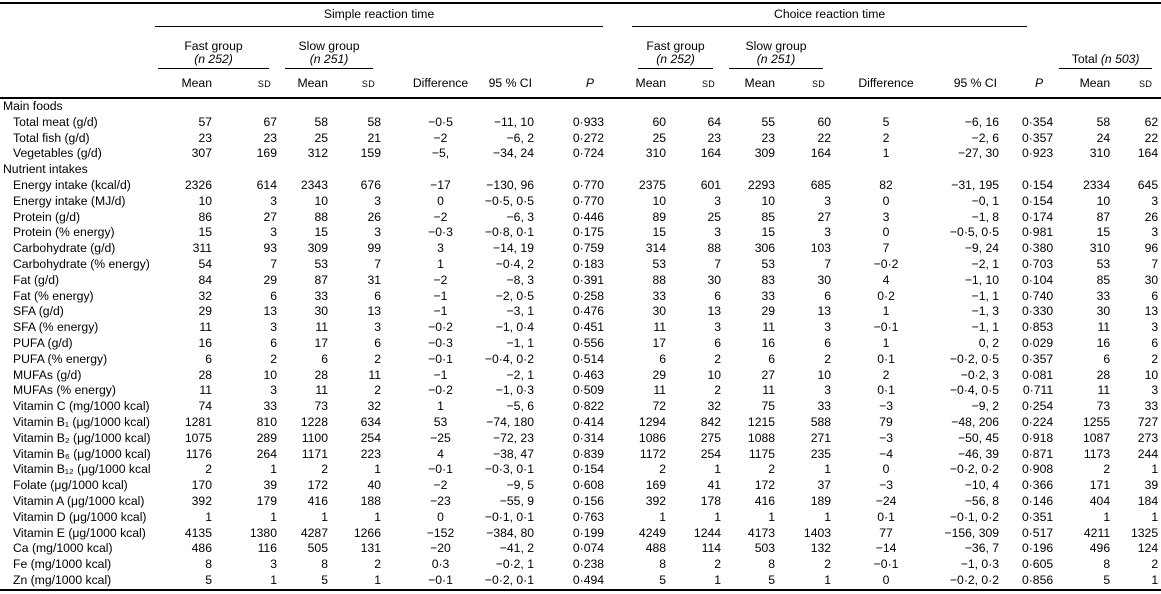 The width and height of the screenshot is (1161, 594). I want to click on simple-mean-slow: 10, so click(321, 200).